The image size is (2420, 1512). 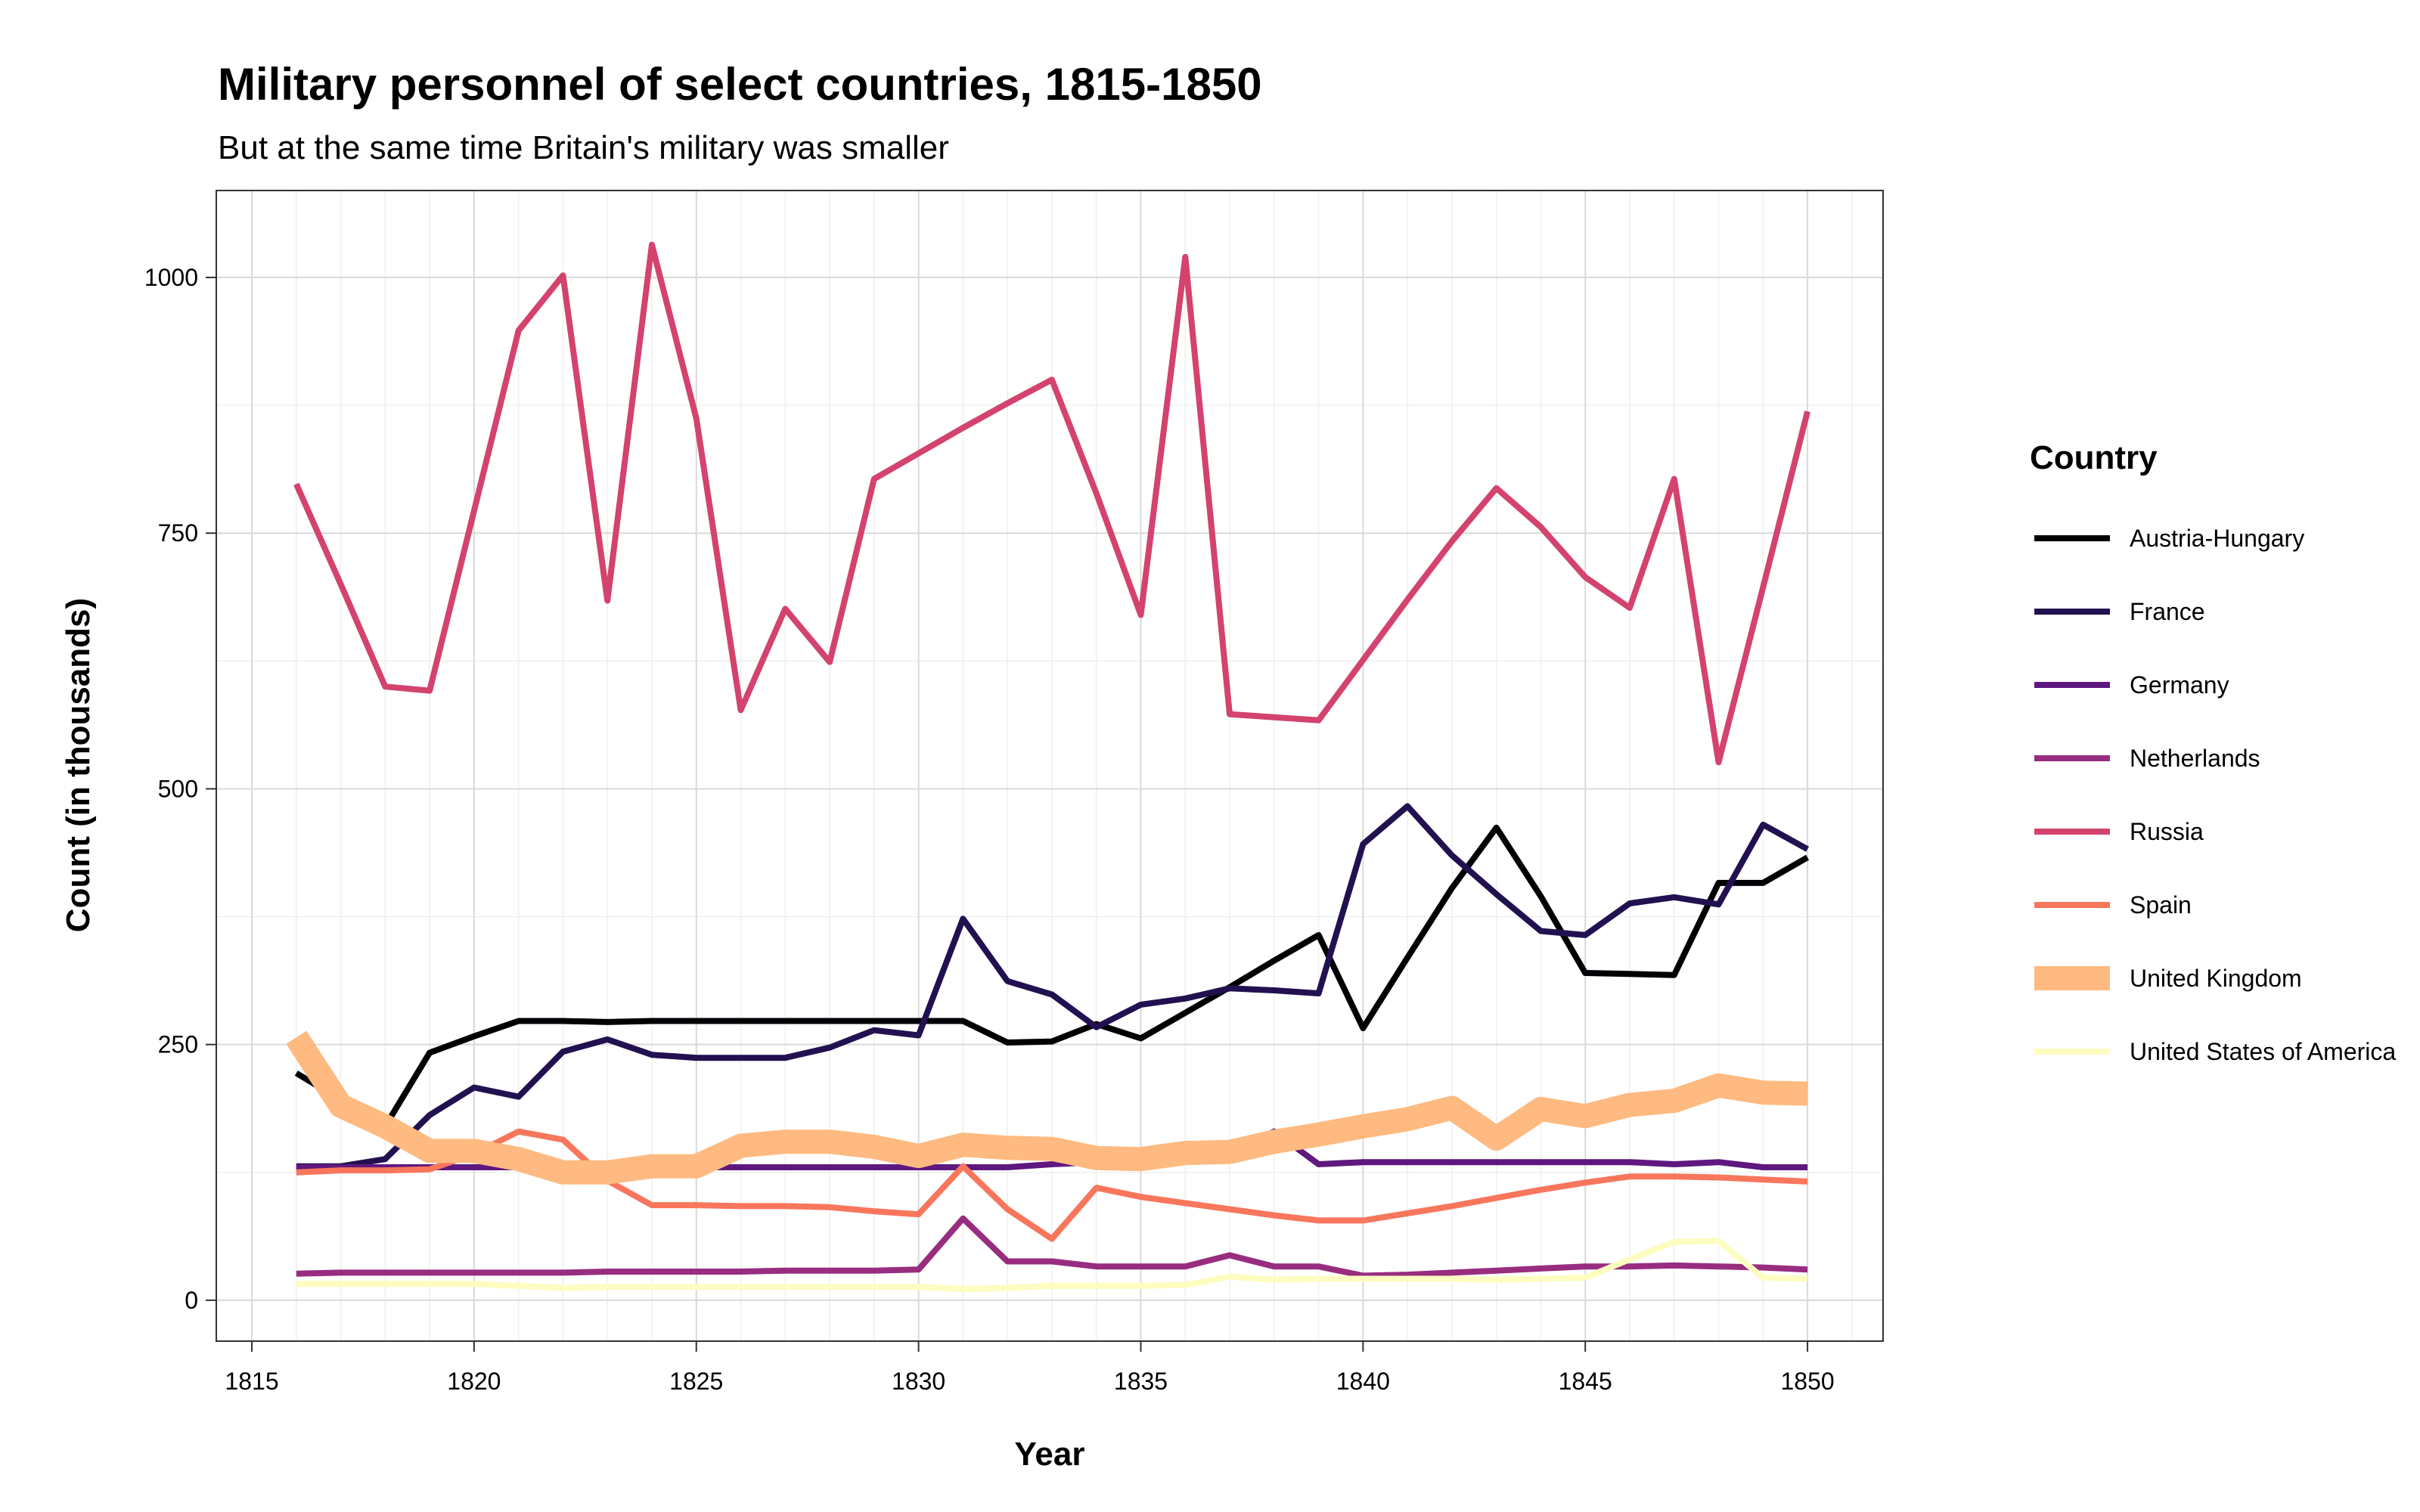 What do you see at coordinates (2161, 905) in the screenshot?
I see `legend-label-spain: Spain` at bounding box center [2161, 905].